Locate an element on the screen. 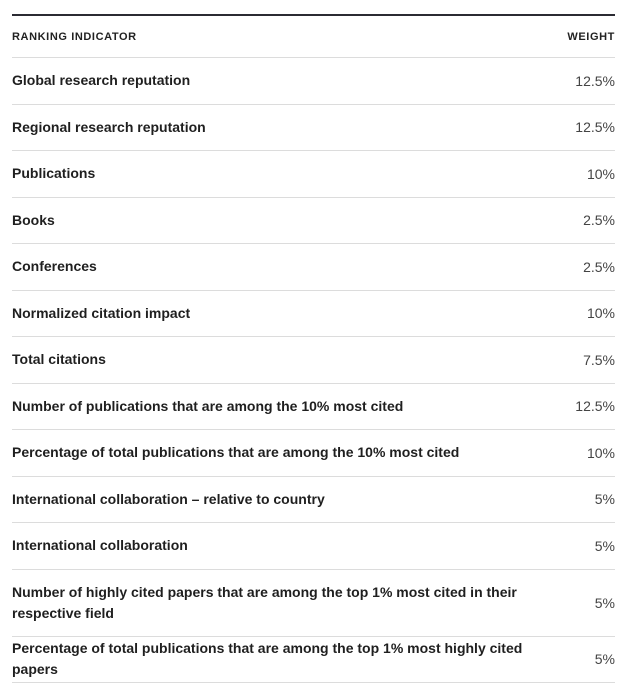 The width and height of the screenshot is (640, 693). indicator-cell: Books is located at coordinates (290, 220).